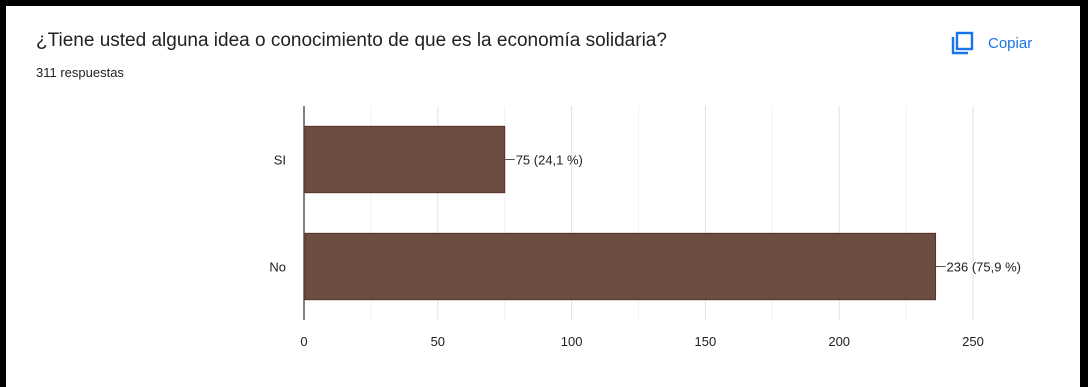 The height and width of the screenshot is (387, 1088). What do you see at coordinates (280, 160) in the screenshot?
I see `category-label: SI` at bounding box center [280, 160].